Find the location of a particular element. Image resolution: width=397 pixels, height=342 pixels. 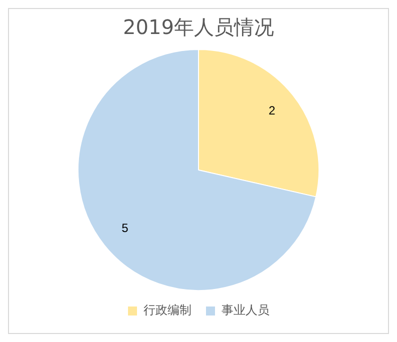

data-label: 5 is located at coordinates (125, 227).